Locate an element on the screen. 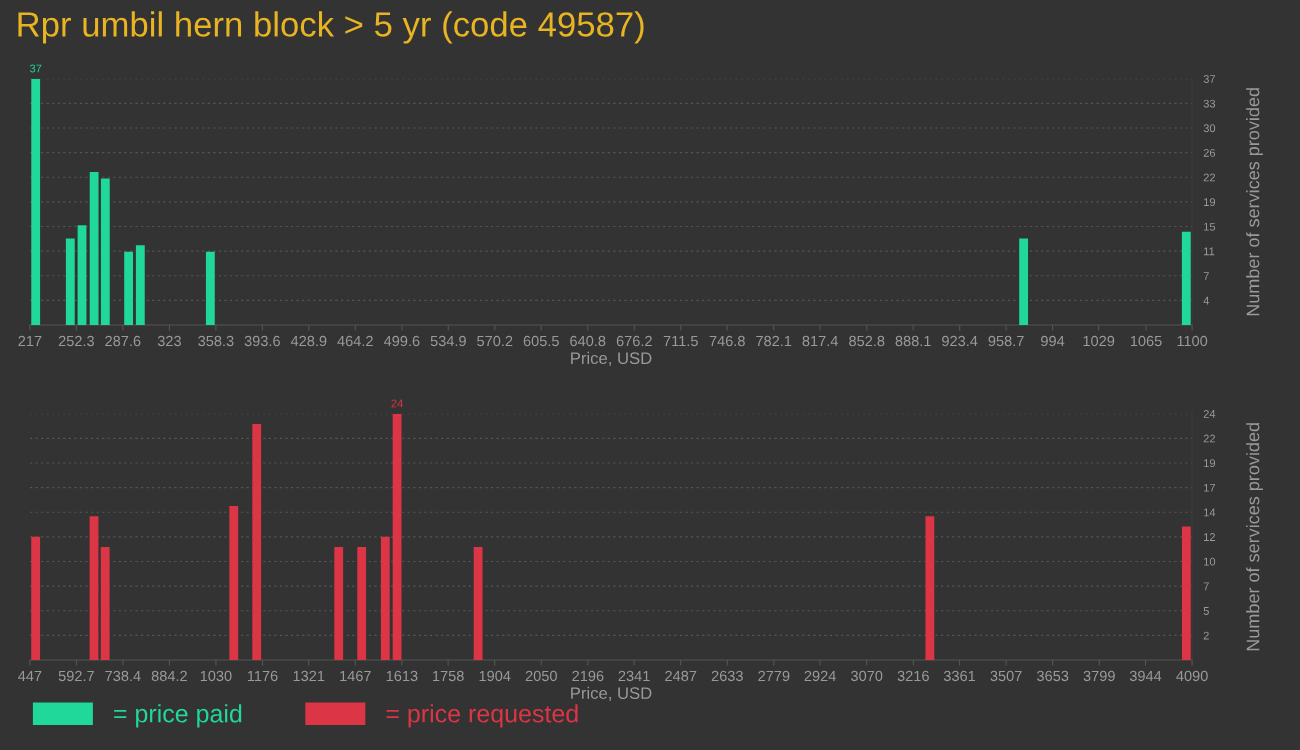 The width and height of the screenshot is (1300, 750). y-tick-label: 11 is located at coordinates (1209, 251).